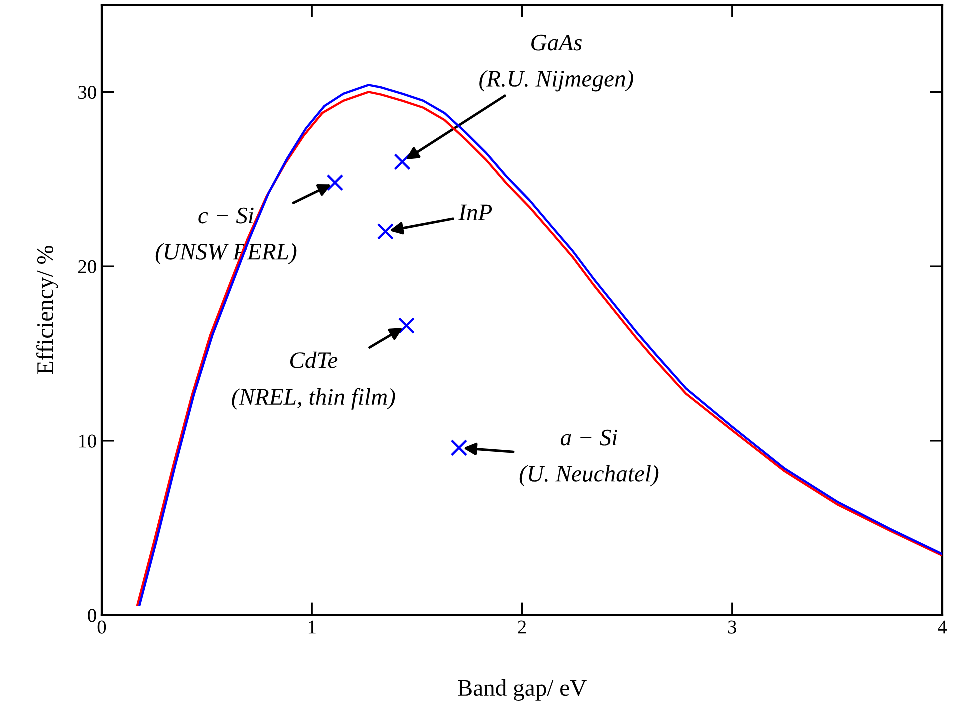 This screenshot has height=713, width=953. What do you see at coordinates (732, 627) in the screenshot?
I see `x-tick-label: 3` at bounding box center [732, 627].